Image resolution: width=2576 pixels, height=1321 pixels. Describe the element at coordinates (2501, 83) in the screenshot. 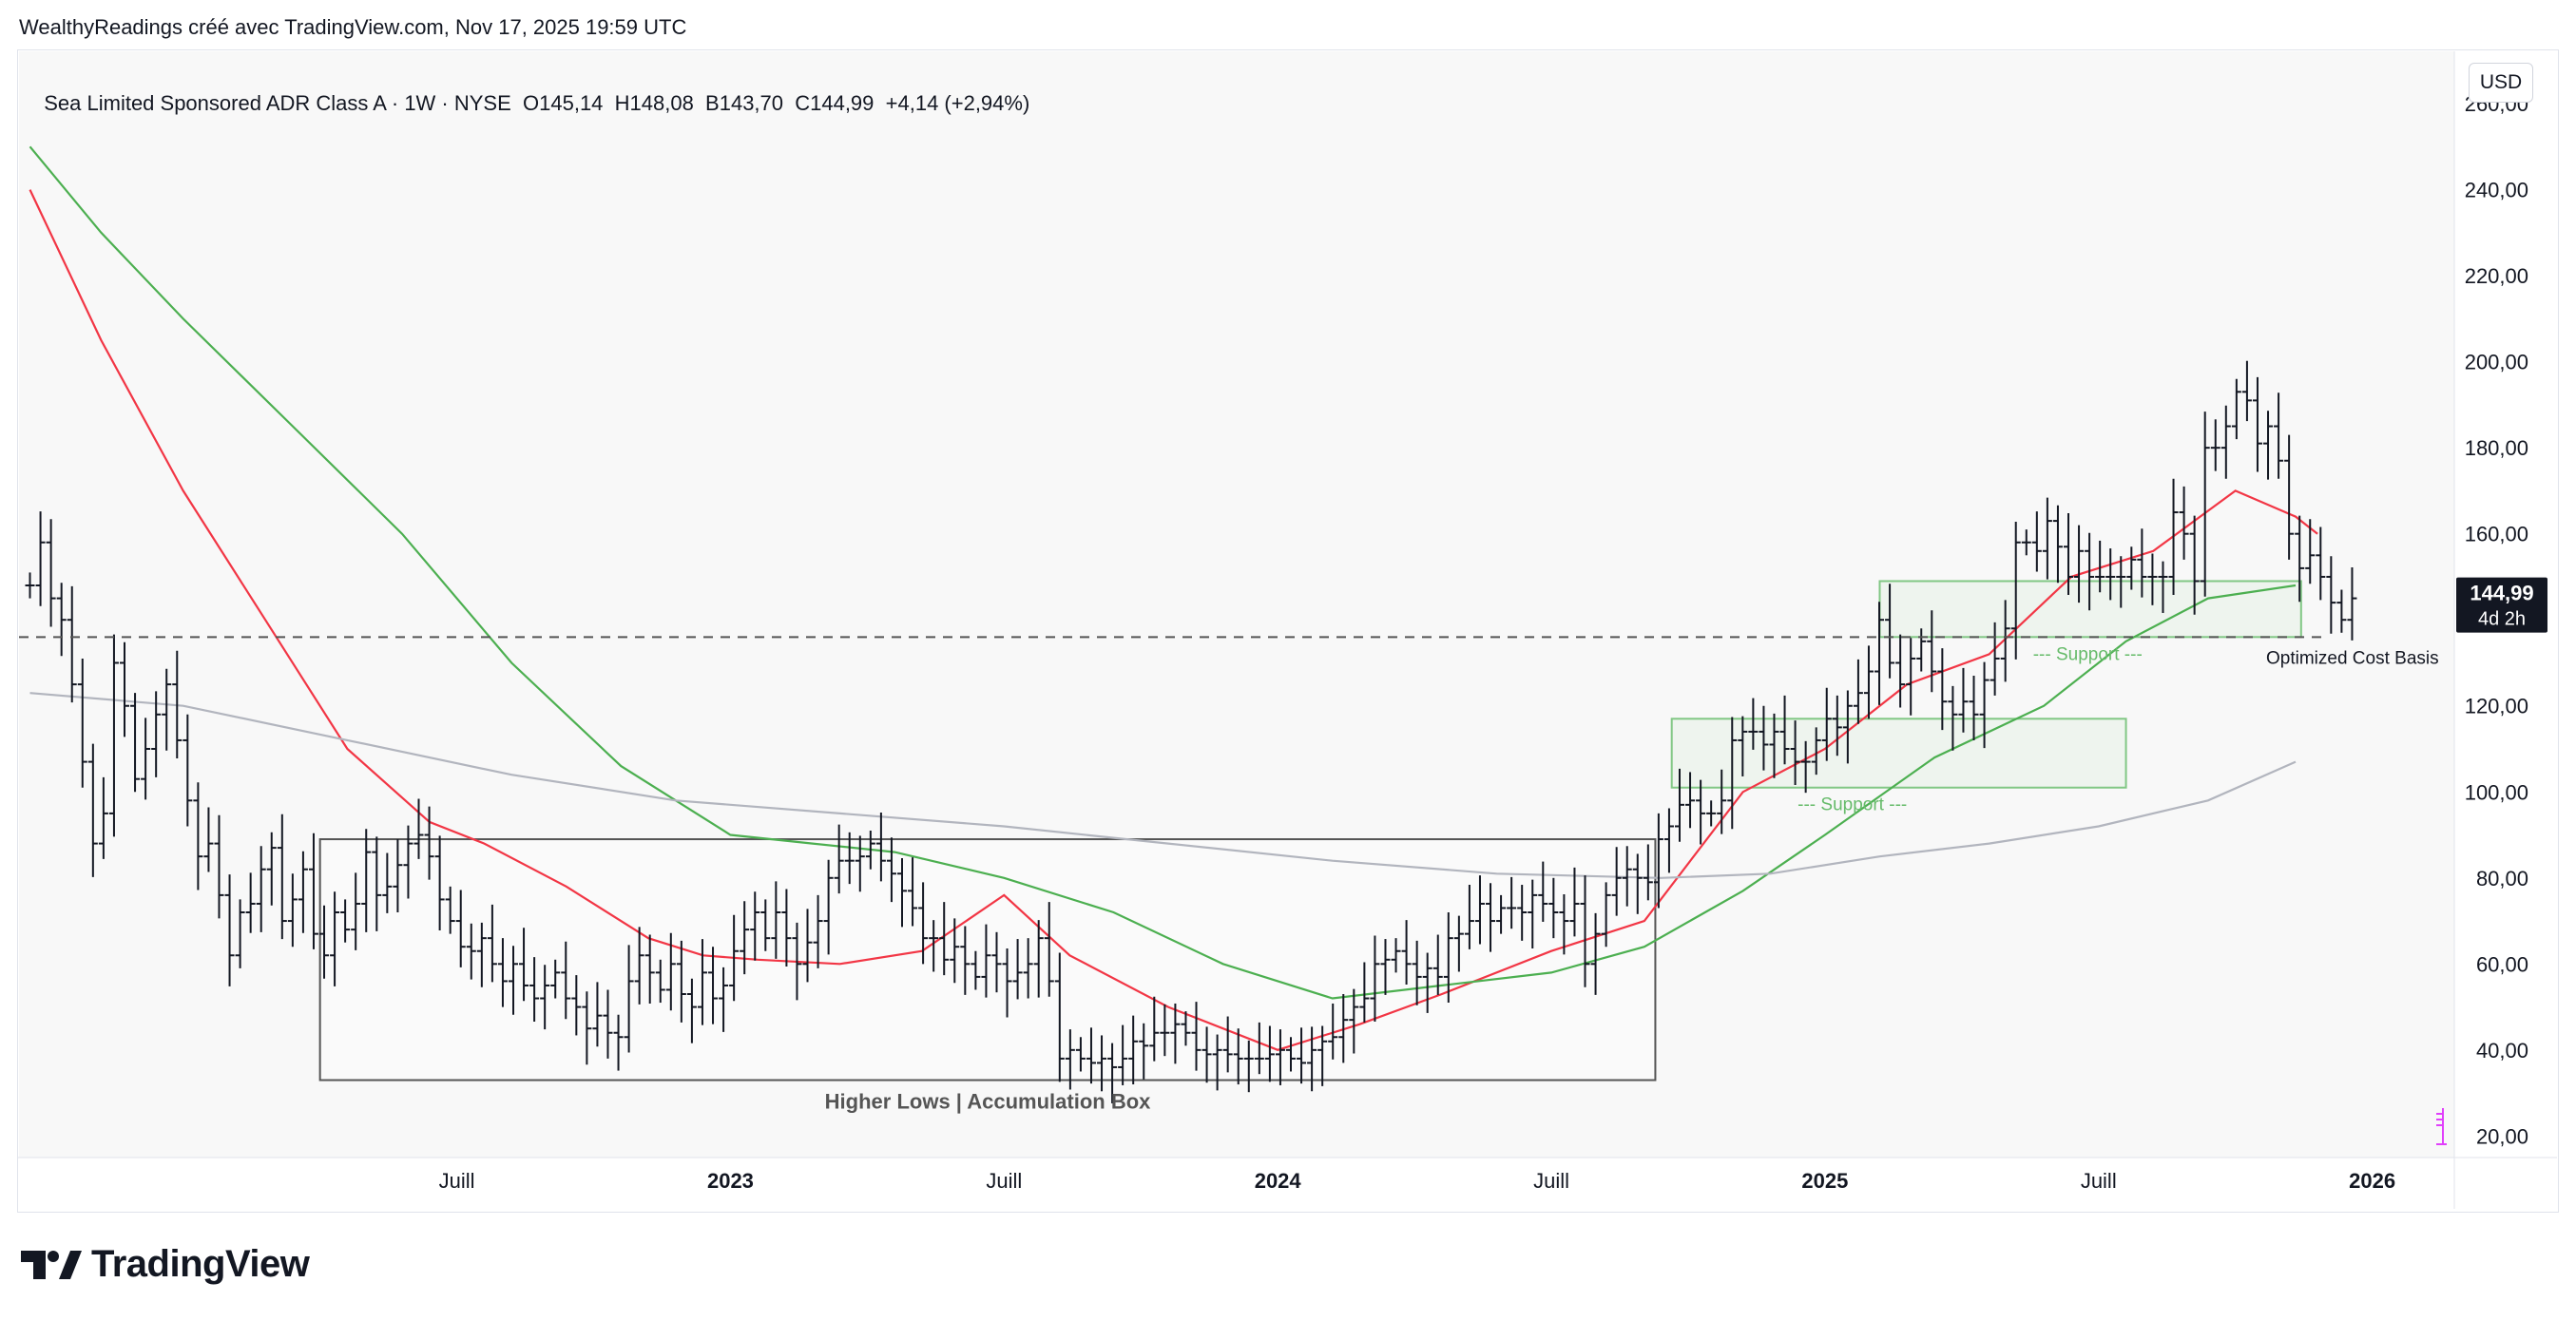

I see `currency-selector: USD` at that location.